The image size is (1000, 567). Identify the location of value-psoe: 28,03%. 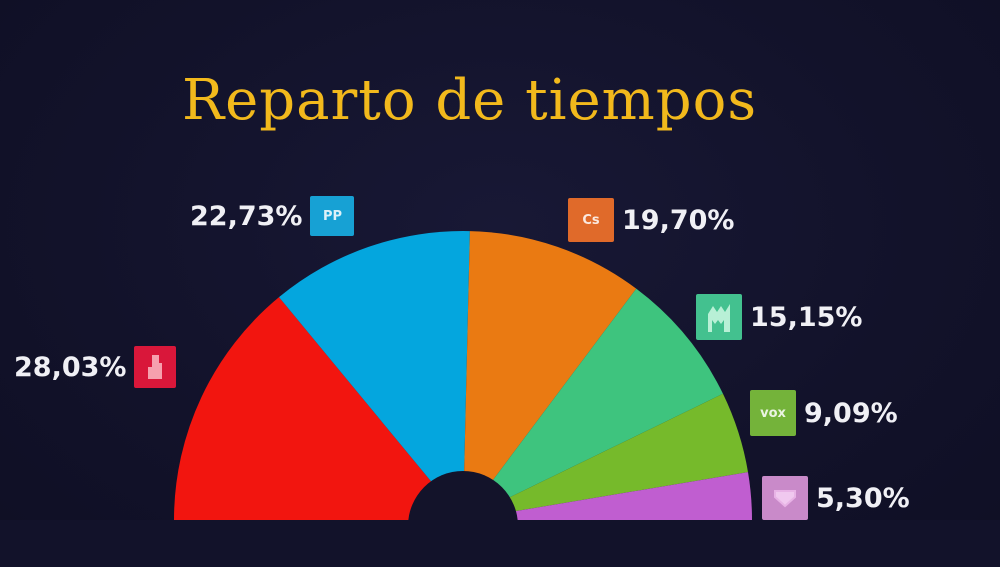
(70, 367).